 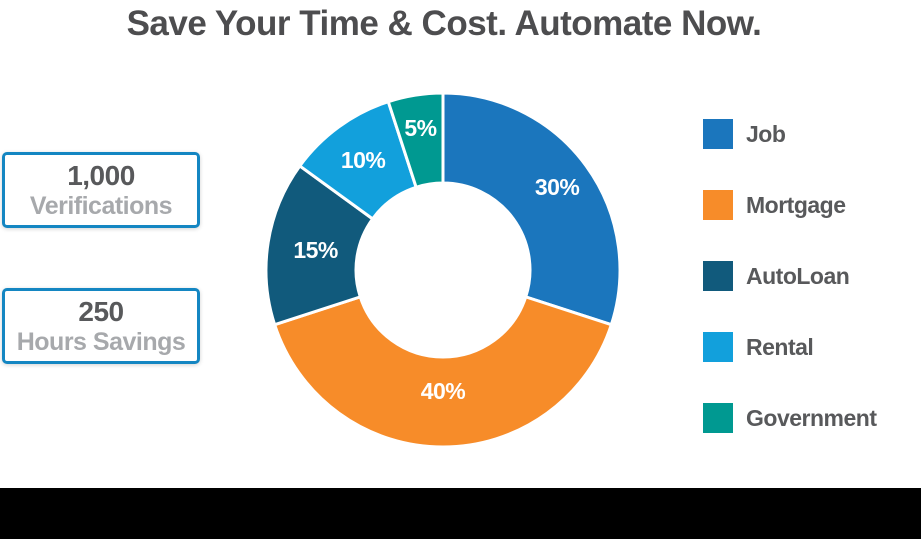 I want to click on slice-label-job: 30%, so click(x=557, y=187).